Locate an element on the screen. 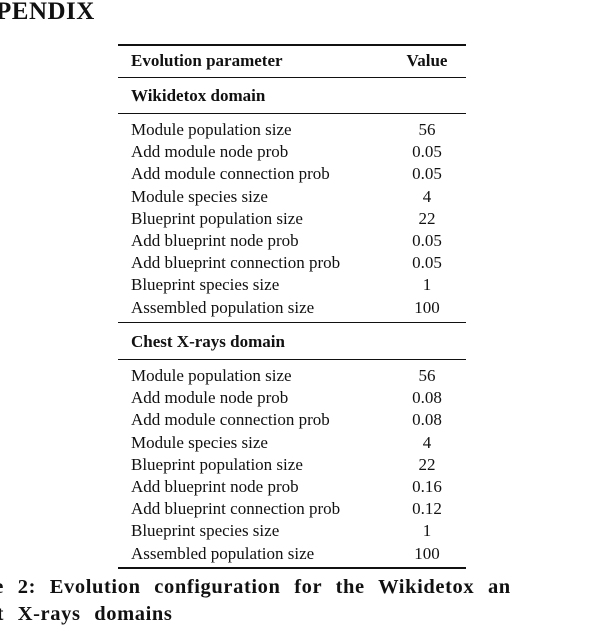 Image resolution: width=604 pixels, height=626 pixels. table-row: Add blueprint connection prob 0.05 is located at coordinates (298, 263).